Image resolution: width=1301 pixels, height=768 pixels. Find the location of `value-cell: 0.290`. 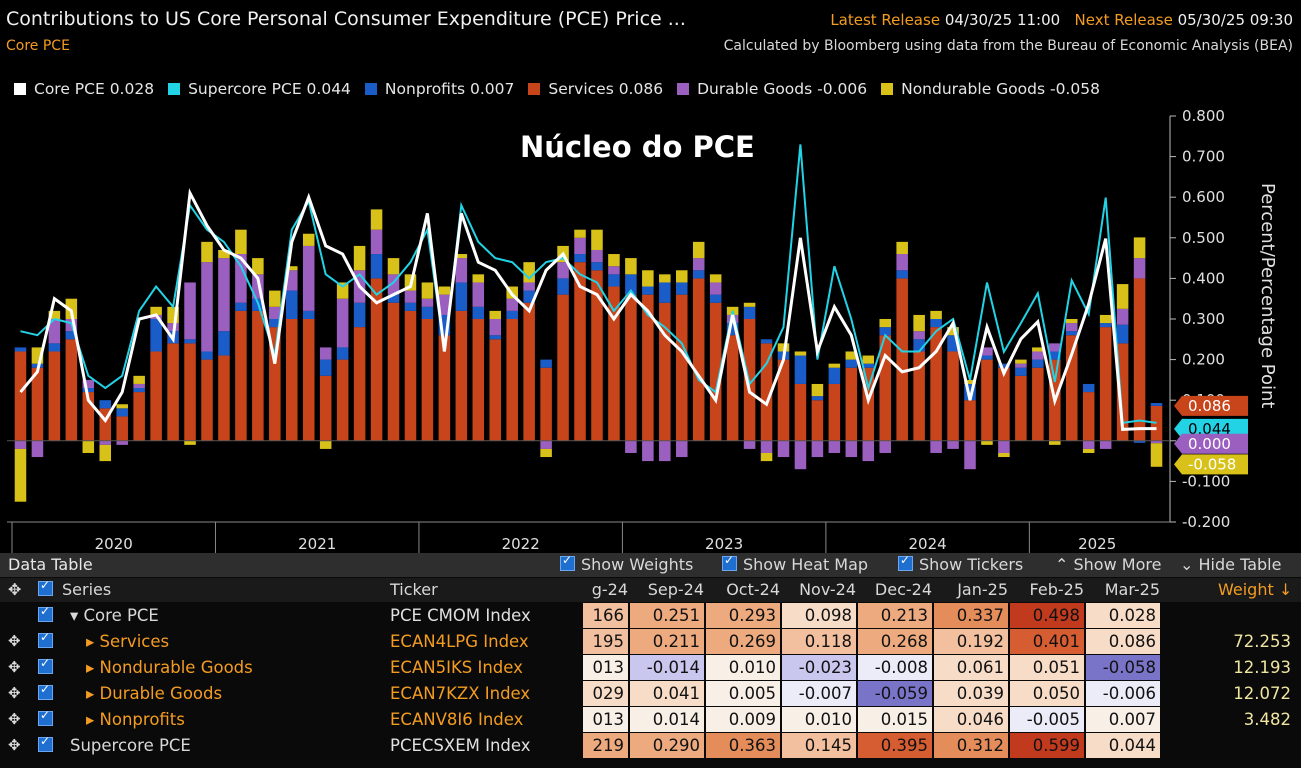

value-cell: 0.290 is located at coordinates (667, 745).